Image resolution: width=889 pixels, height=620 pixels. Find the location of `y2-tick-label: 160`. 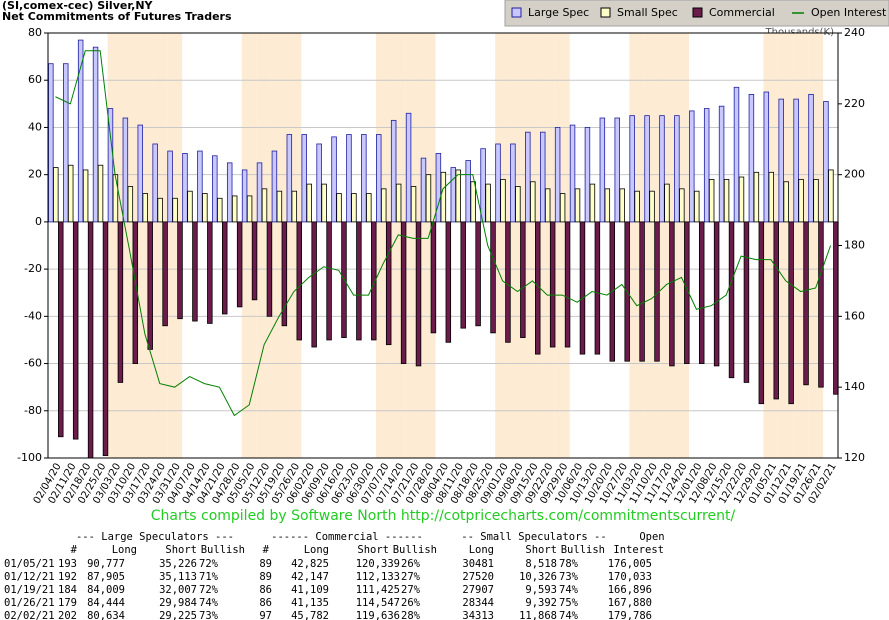

y2-tick-label: 160 is located at coordinates (854, 315).